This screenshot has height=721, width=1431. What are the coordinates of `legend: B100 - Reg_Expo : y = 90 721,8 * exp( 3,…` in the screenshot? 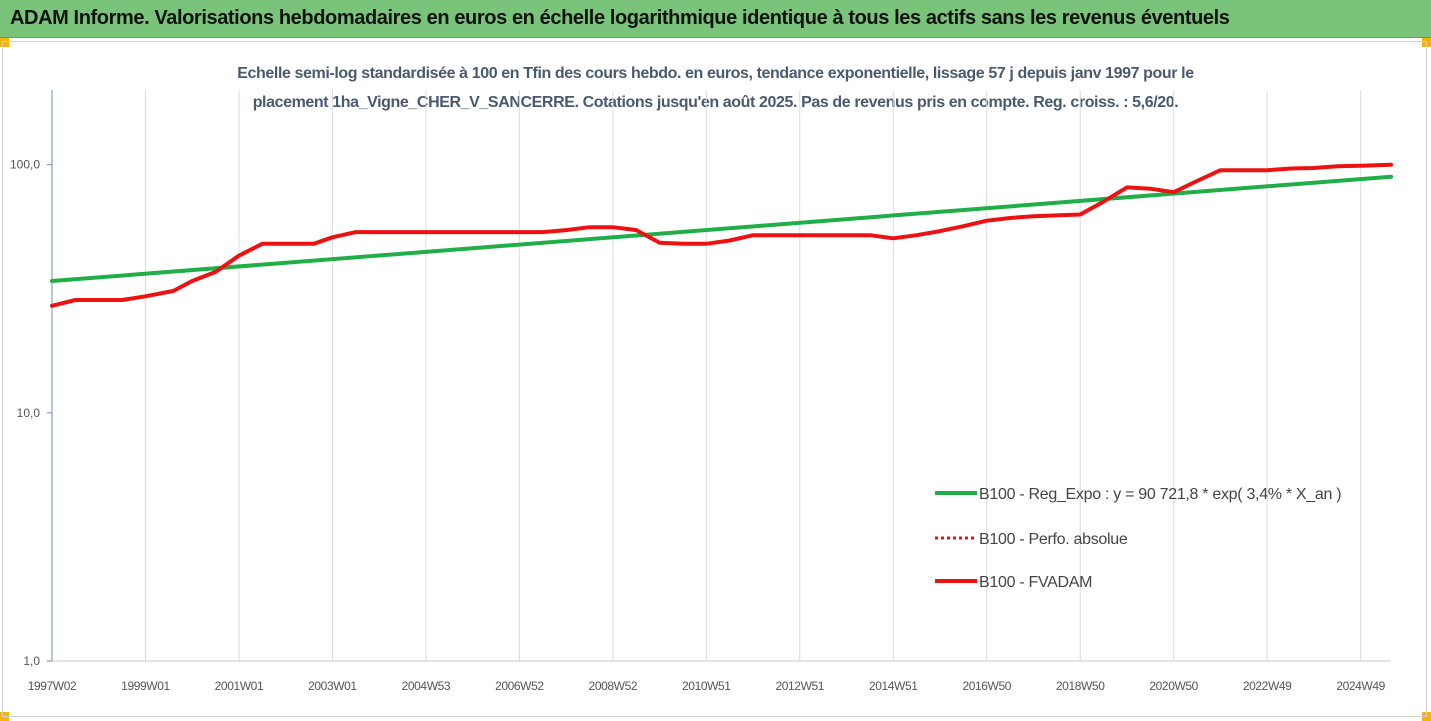 It's located at (1138, 538).